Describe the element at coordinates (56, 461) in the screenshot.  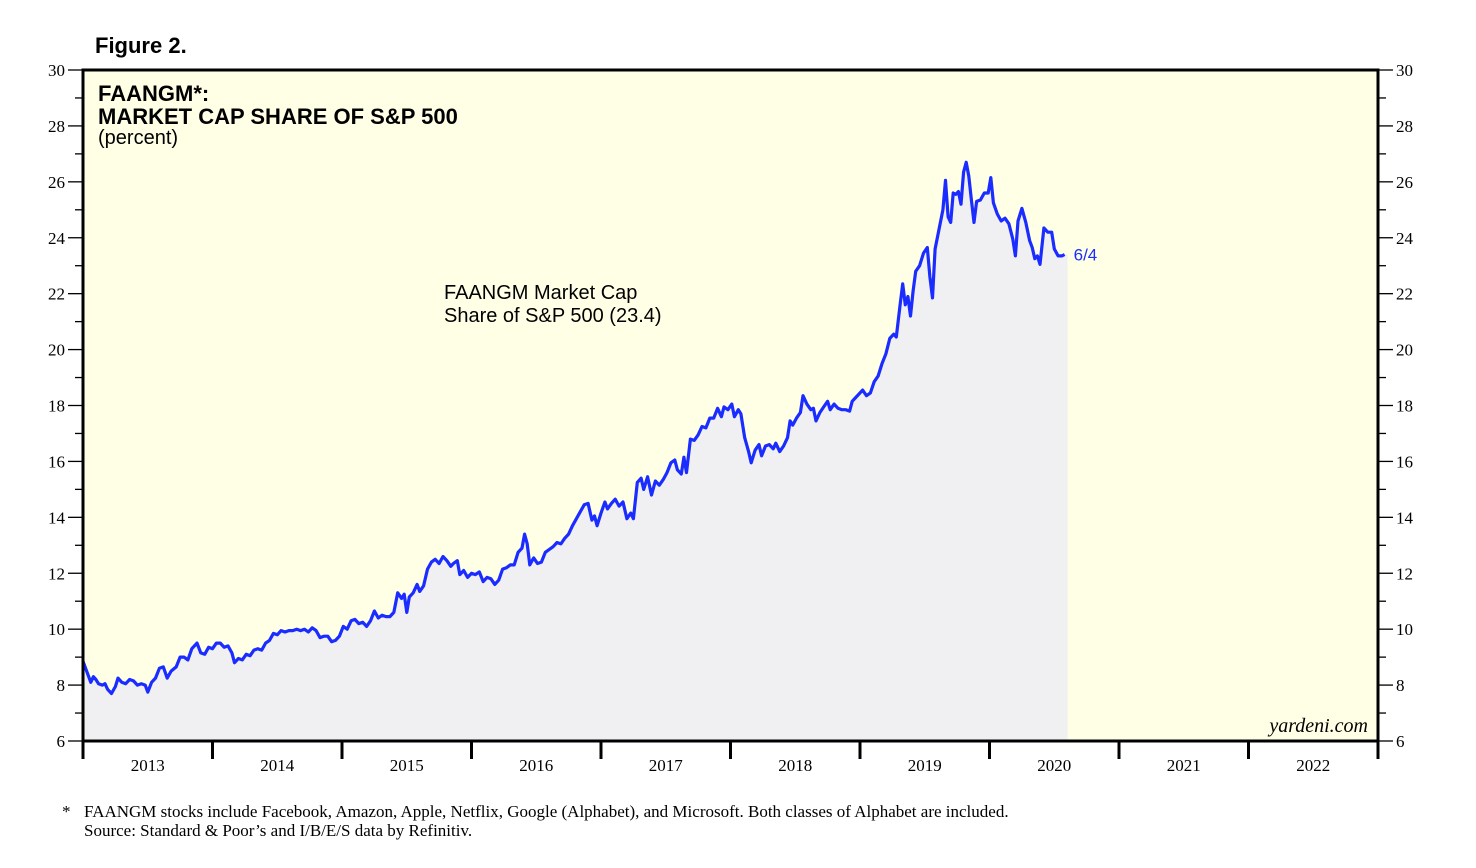
I see `y-tick-label-left: 16` at that location.